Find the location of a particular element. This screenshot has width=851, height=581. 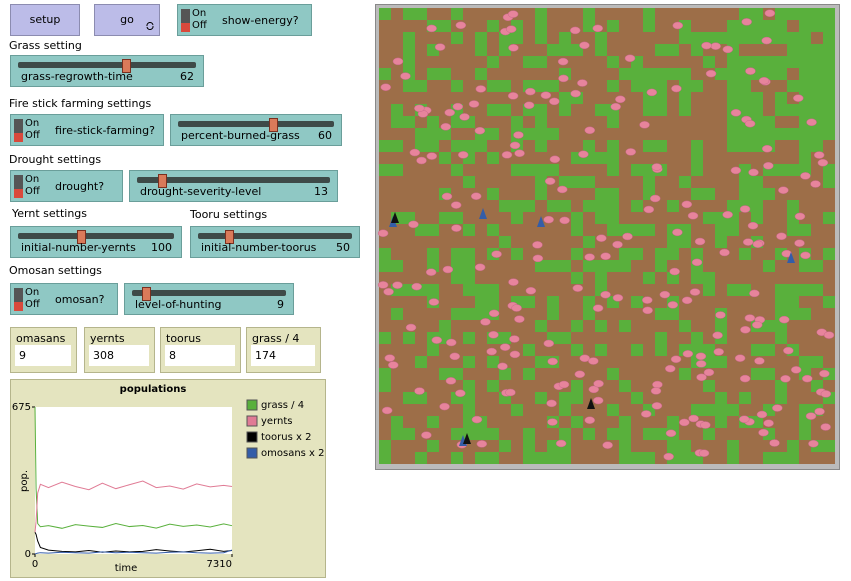

switch: On Off omosan? is located at coordinates (64, 299).